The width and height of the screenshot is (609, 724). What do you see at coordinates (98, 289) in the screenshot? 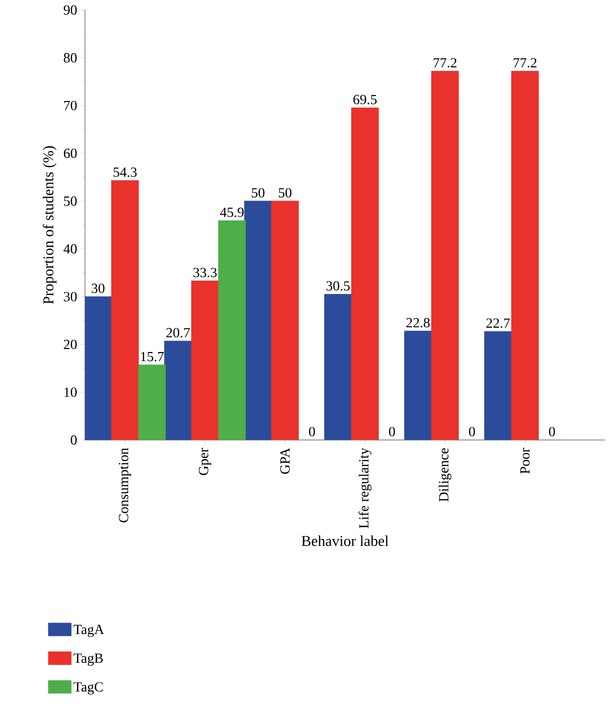
I see `data-label: 30` at bounding box center [98, 289].